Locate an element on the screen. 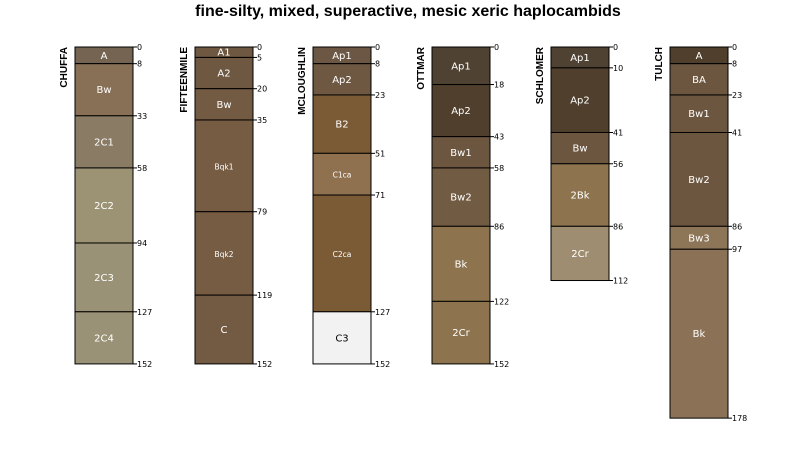 This screenshot has width=800, height=450. horizon-label: 2C1 is located at coordinates (104, 142).